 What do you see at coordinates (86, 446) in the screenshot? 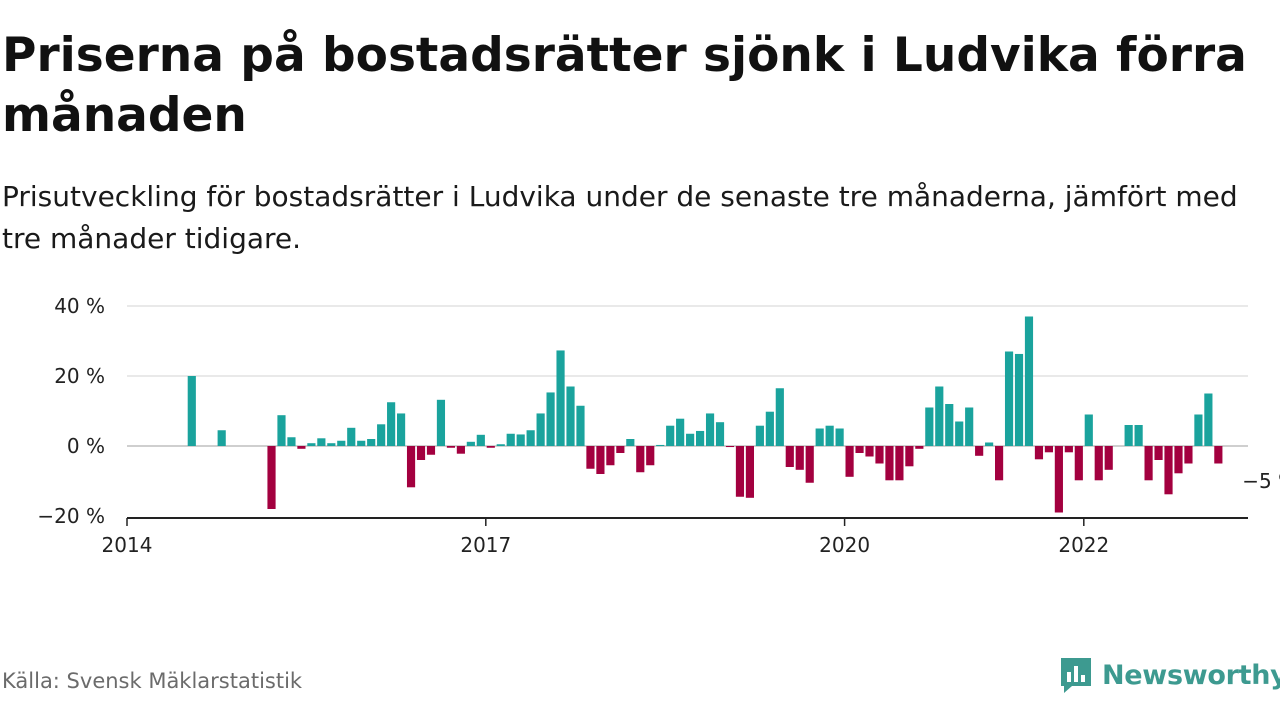
I see `y-tick-label: 0 %` at bounding box center [86, 446].